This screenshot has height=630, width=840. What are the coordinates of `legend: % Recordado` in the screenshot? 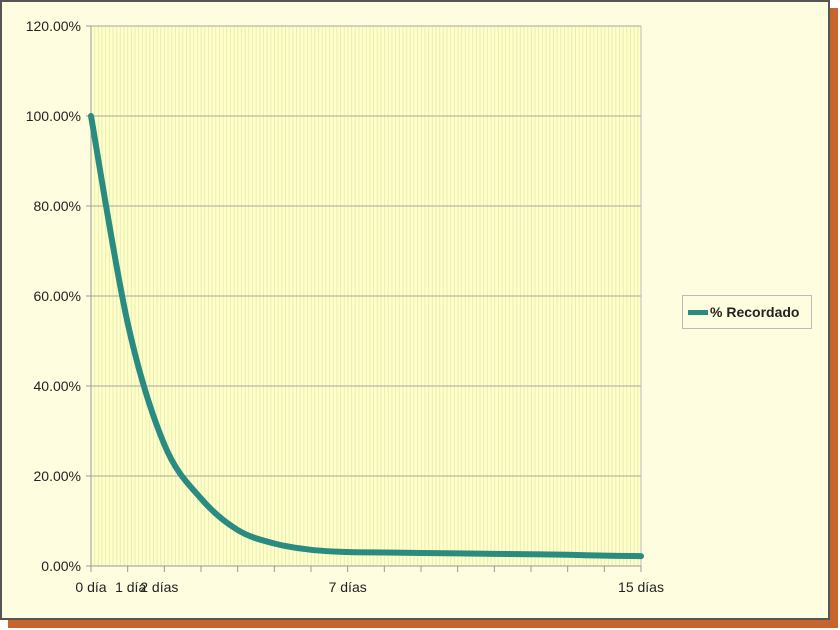 It's located at (747, 312).